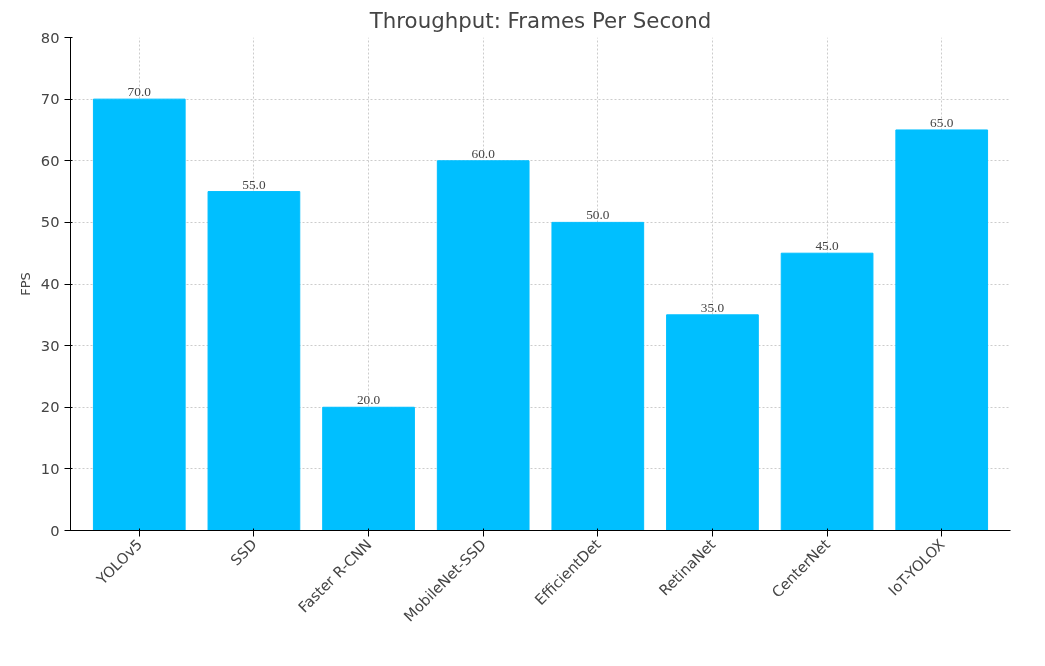 The height and width of the screenshot is (666, 1045). Describe the element at coordinates (254, 184) in the screenshot. I see `data-label: 55.0` at that location.